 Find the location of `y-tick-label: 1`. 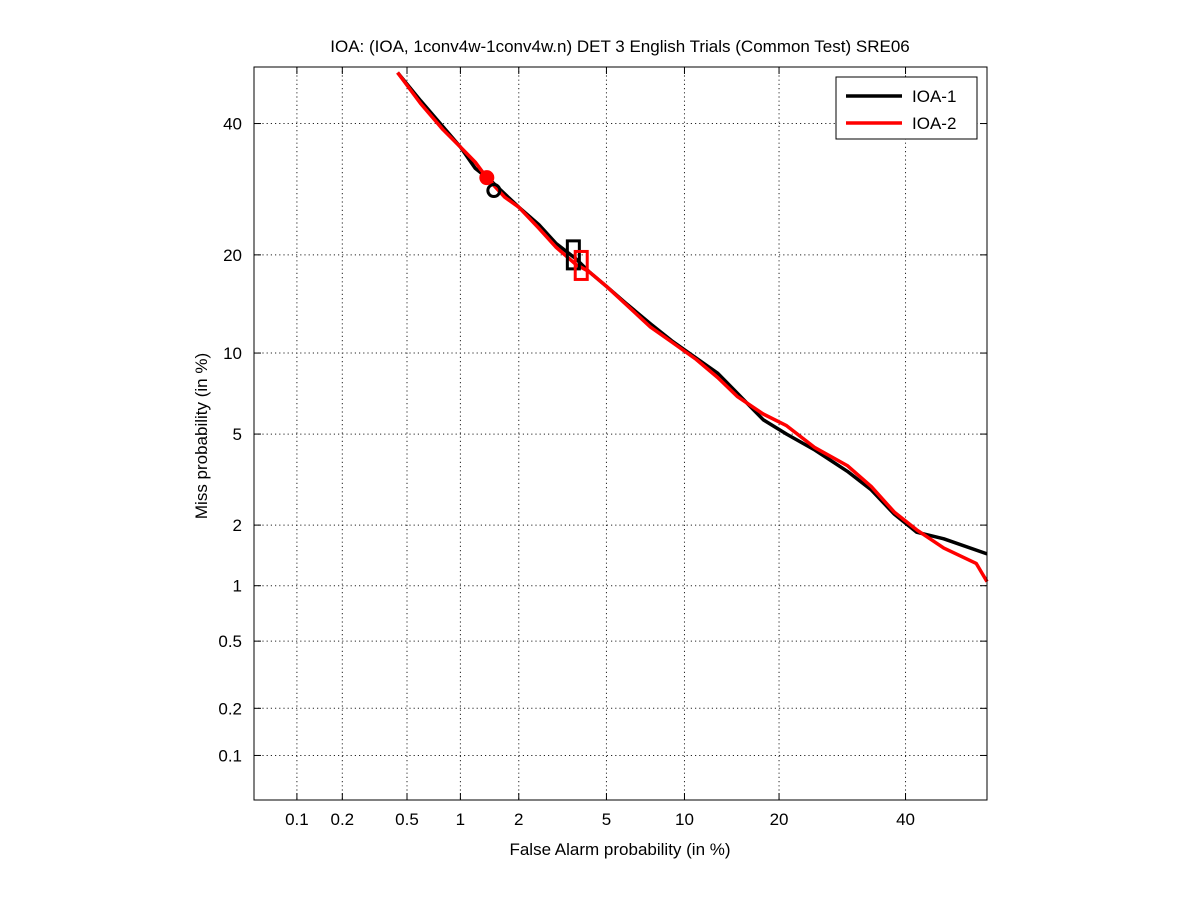

y-tick-label: 1 is located at coordinates (237, 586).